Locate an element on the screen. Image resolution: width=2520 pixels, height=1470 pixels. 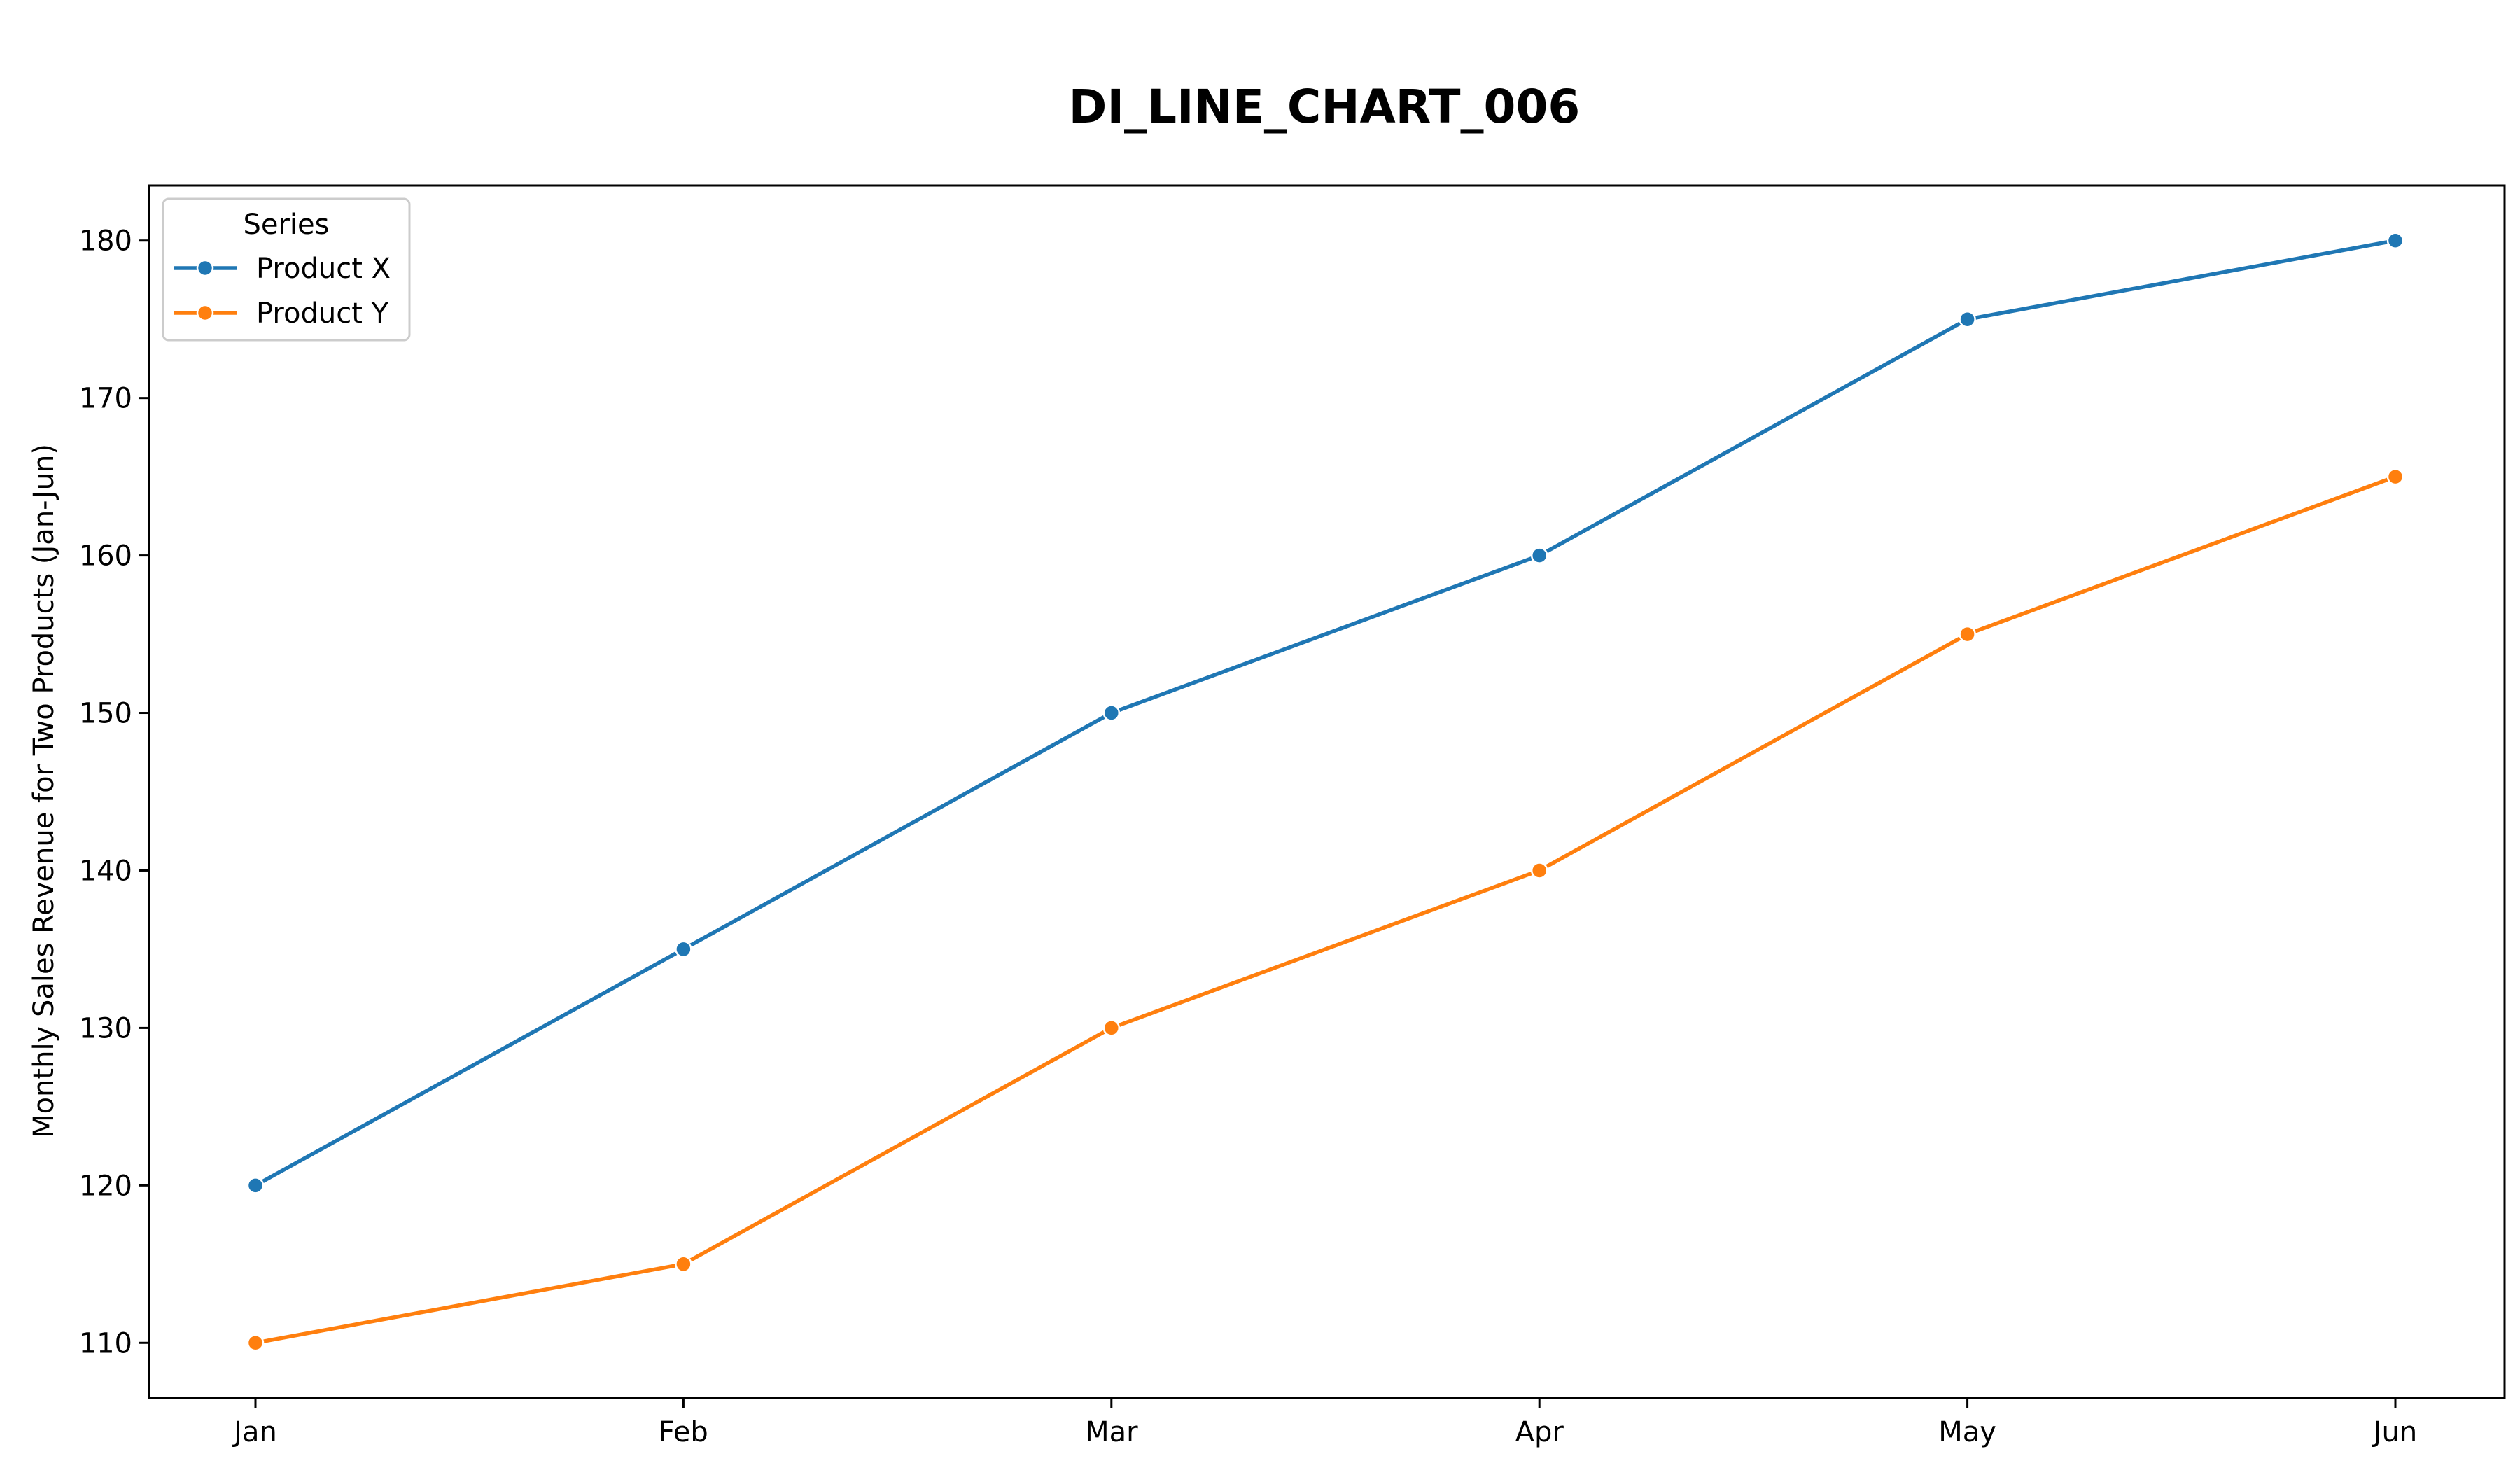
y-tick-label: 160 is located at coordinates (105, 556).